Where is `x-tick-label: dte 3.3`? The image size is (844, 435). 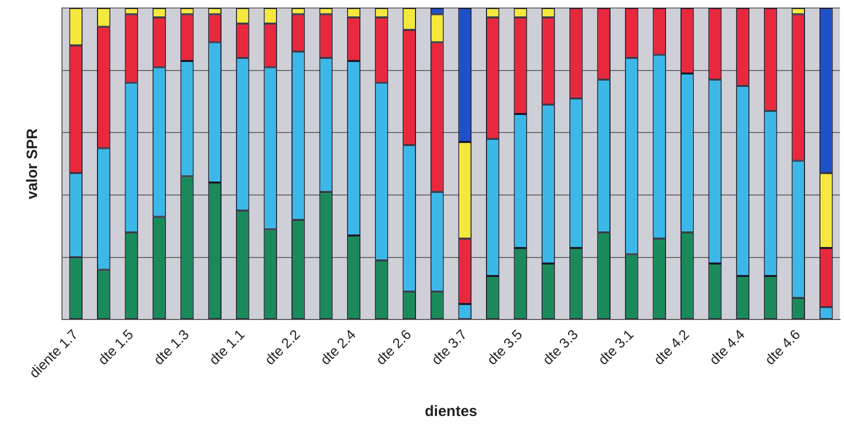
x-tick-label: dte 3.3 is located at coordinates (560, 347).